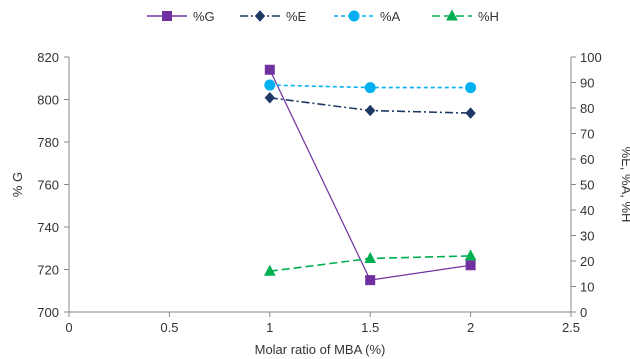  I want to click on y-right-tick-label: 100, so click(591, 57).